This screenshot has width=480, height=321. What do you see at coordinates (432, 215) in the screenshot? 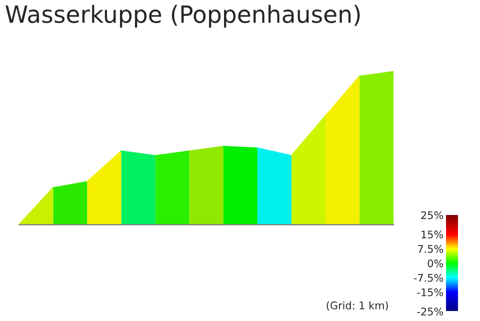
I see `color-bar-label: 25%` at bounding box center [432, 215].